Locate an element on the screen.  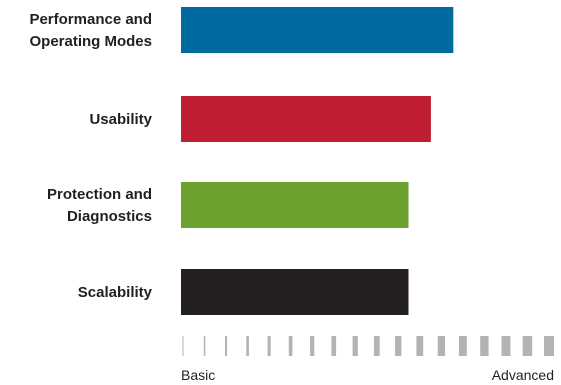
category-label-line: Diagnostics is located at coordinates (109, 216).